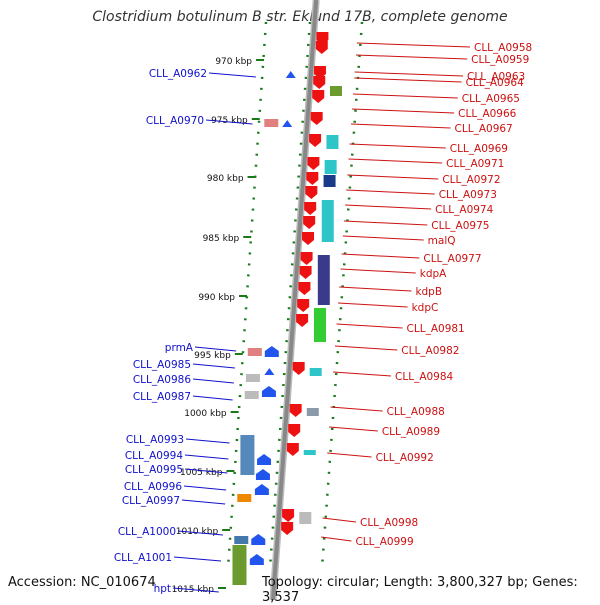  Describe the element at coordinates (436, 329) in the screenshot. I see `right-gene-label: CLL_A0981` at that location.